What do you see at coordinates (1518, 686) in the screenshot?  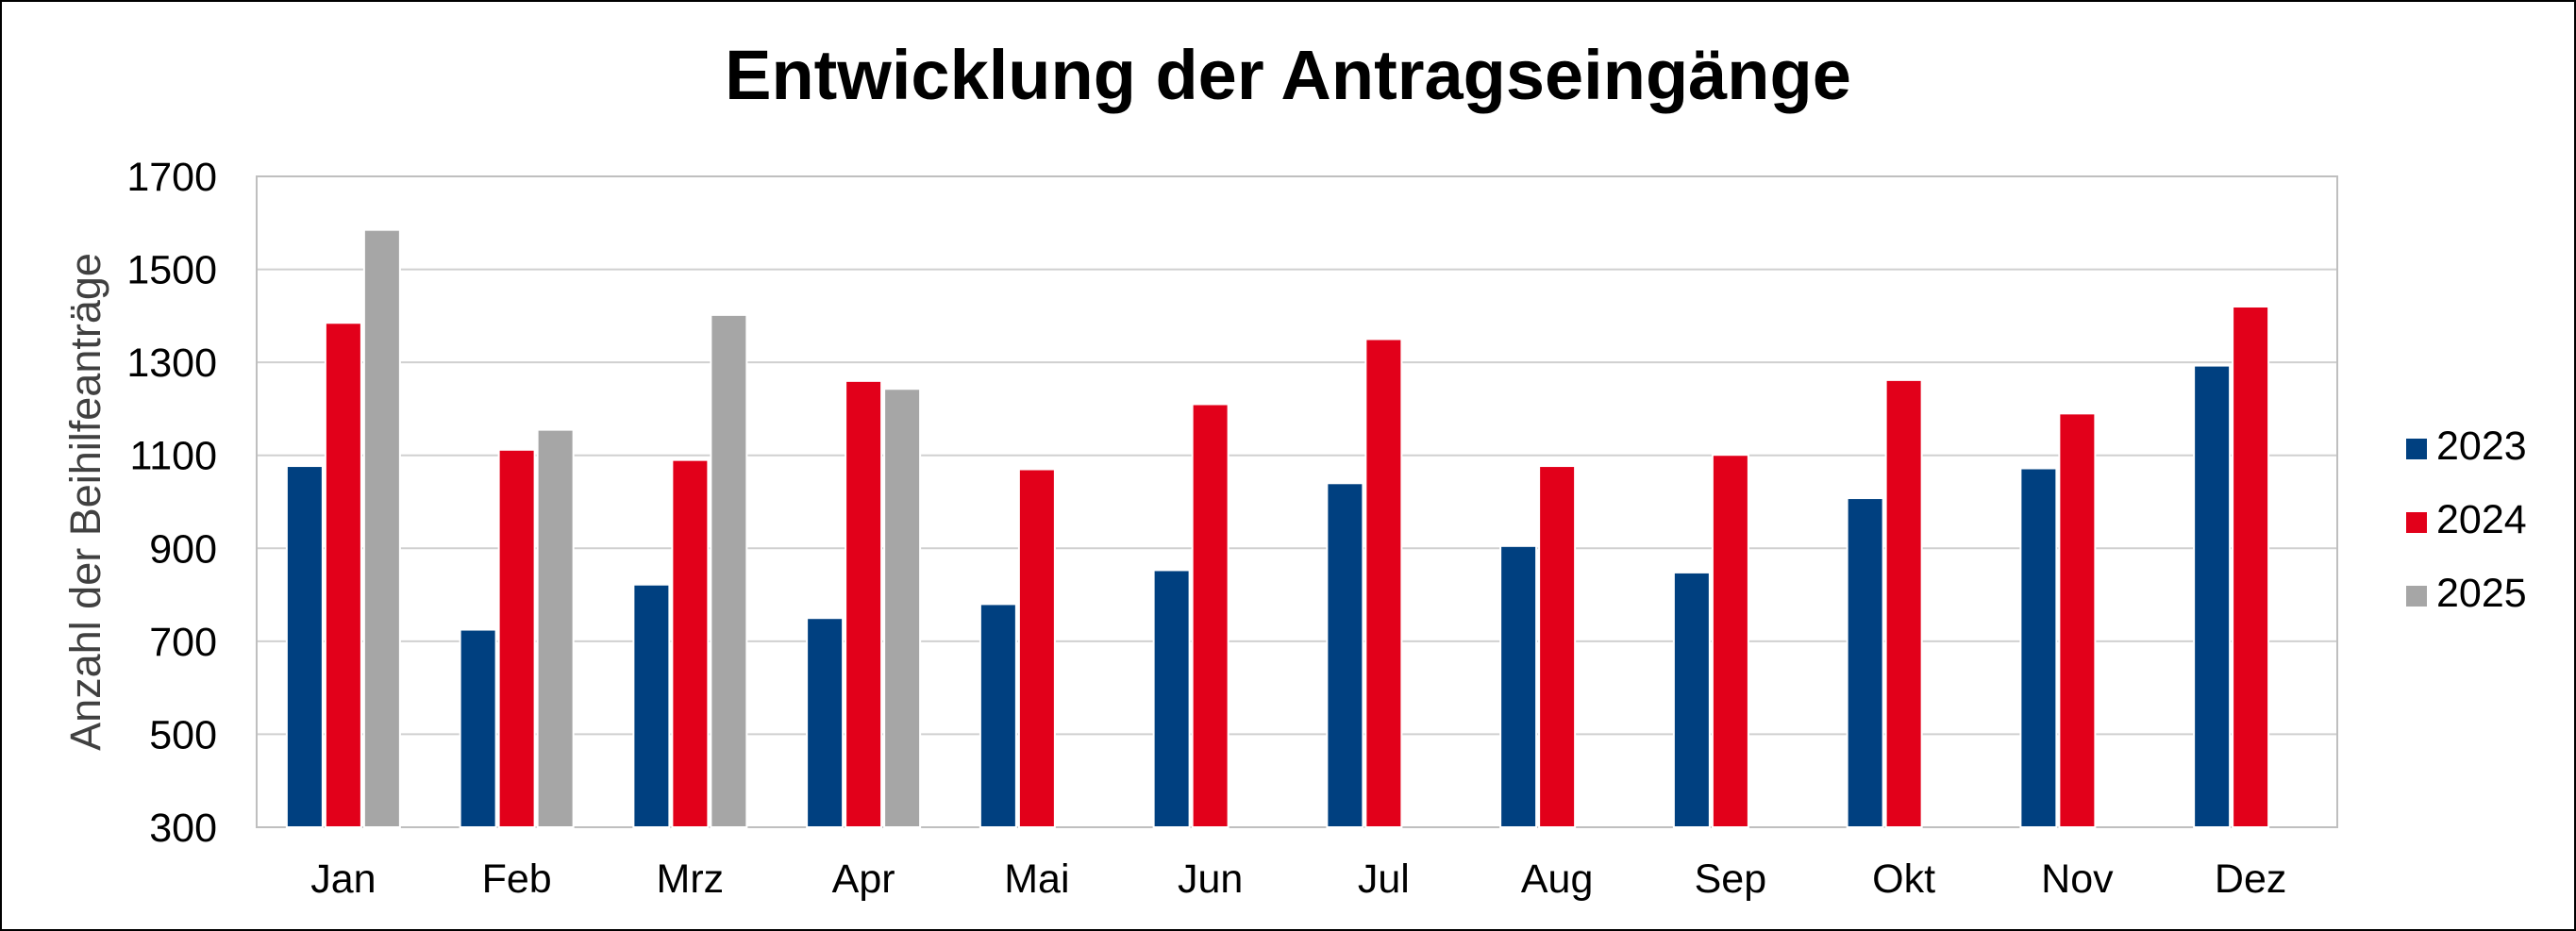 I see `bar-2023-aug` at bounding box center [1518, 686].